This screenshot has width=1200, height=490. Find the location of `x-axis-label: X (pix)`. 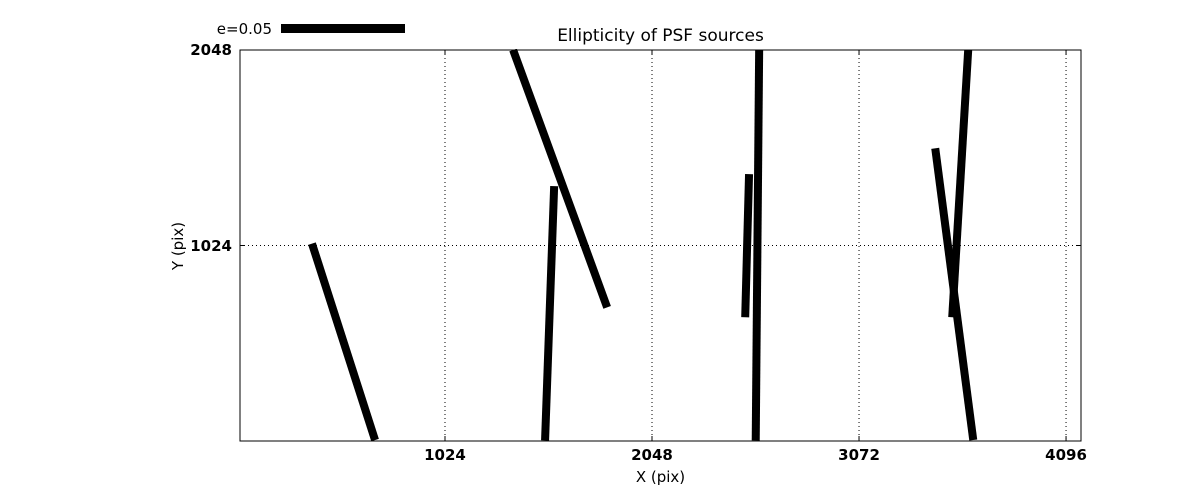

x-axis-label: X (pix) is located at coordinates (660, 477).